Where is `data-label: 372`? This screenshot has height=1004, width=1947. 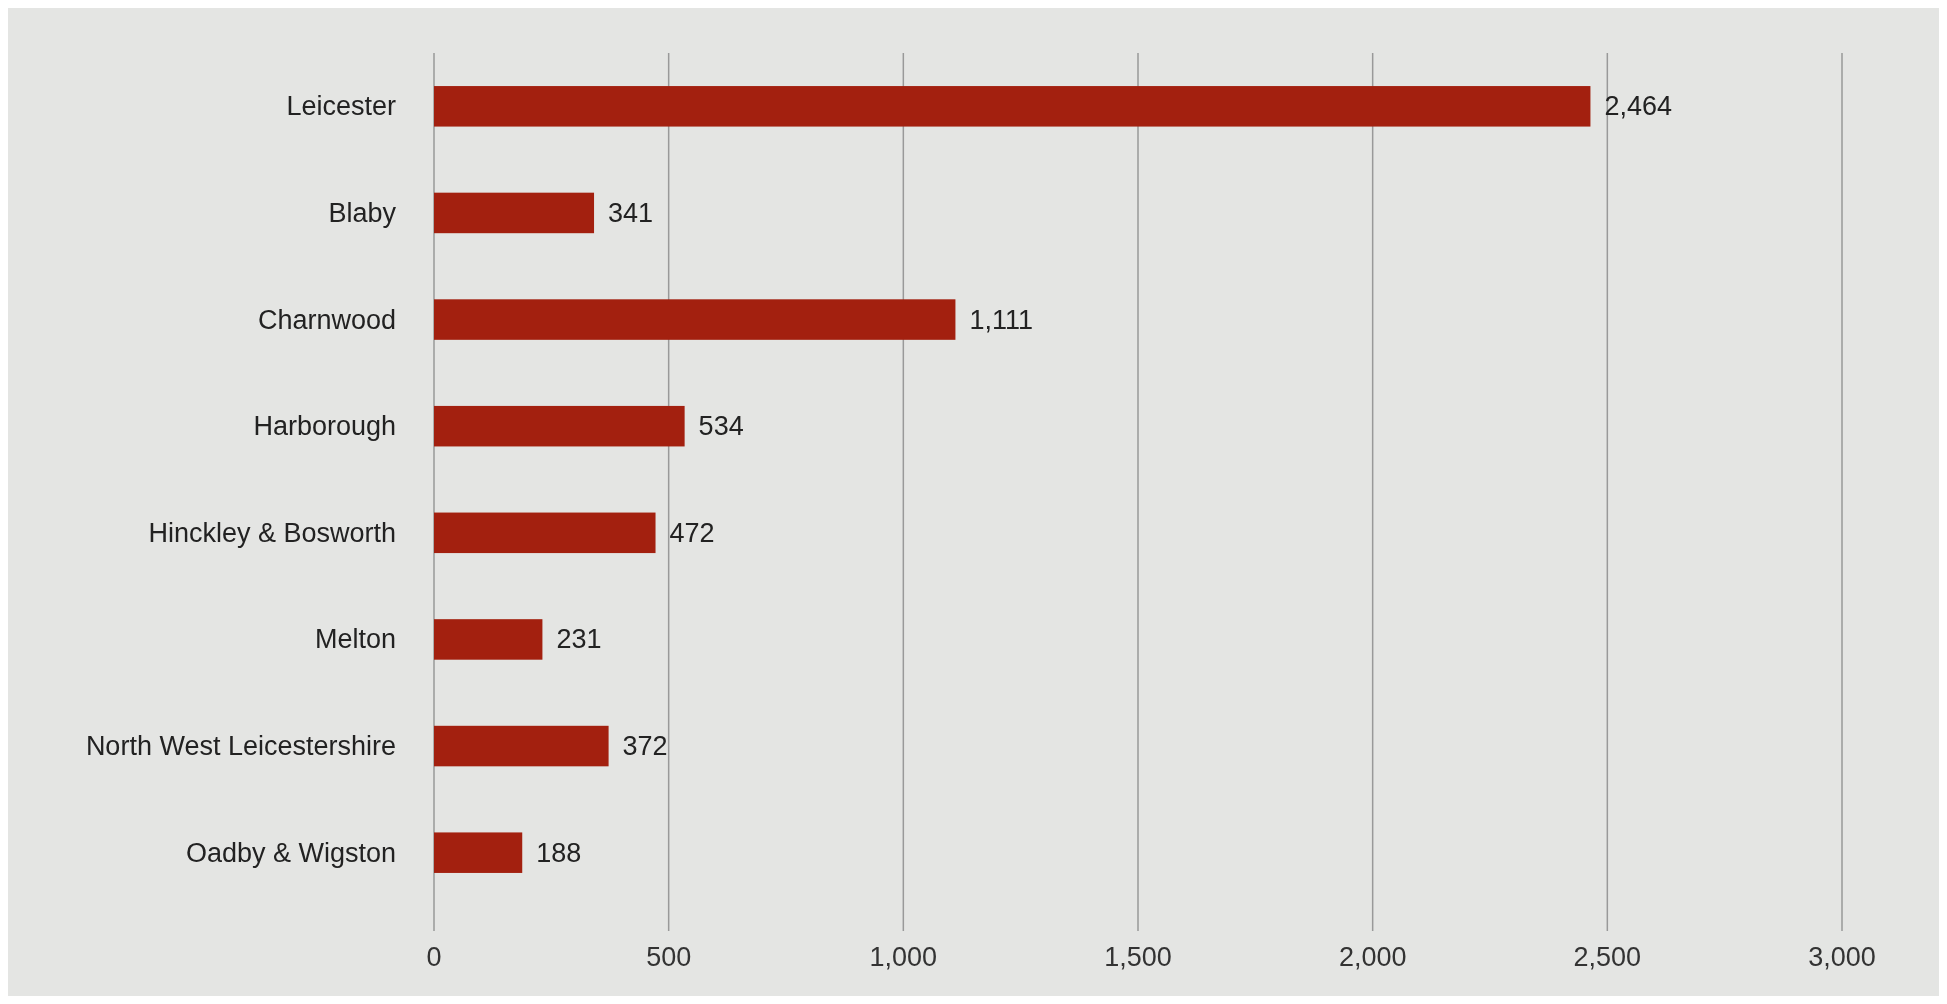 data-label: 372 is located at coordinates (645, 746).